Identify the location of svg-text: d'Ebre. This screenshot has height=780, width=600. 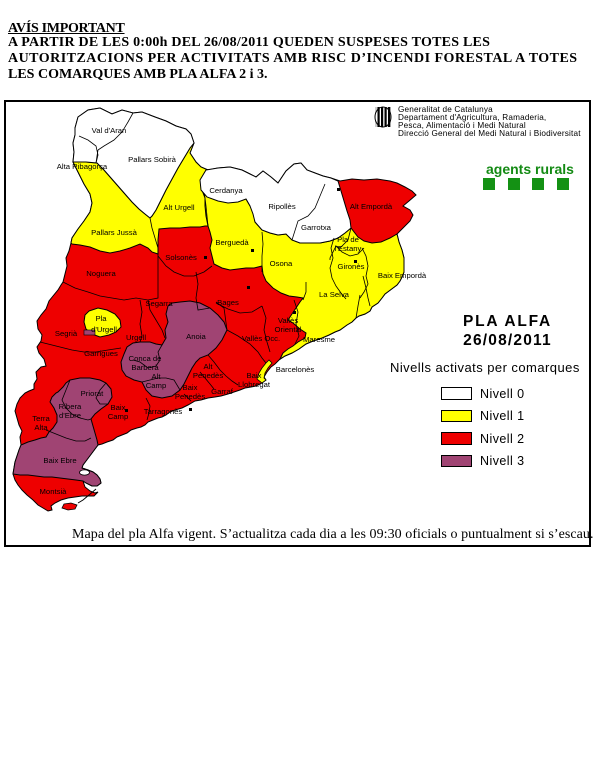
(70, 415).